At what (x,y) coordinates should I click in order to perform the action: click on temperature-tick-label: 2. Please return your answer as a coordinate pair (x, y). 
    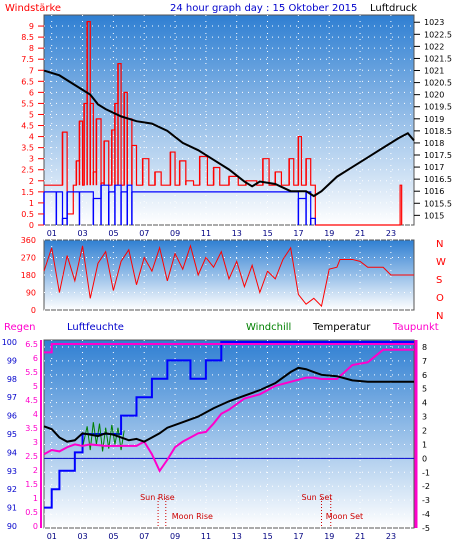
    Looking at the image, I should click on (424, 431).